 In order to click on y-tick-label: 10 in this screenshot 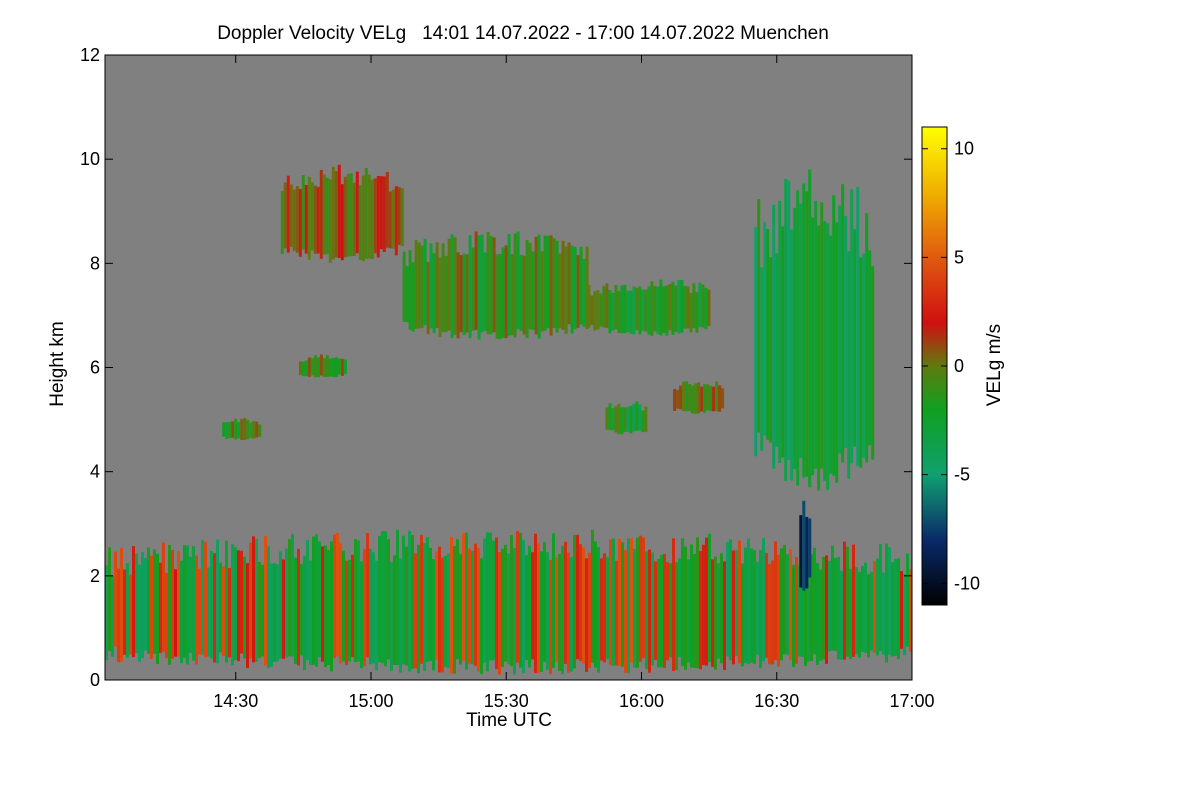, I will do `click(90, 159)`.